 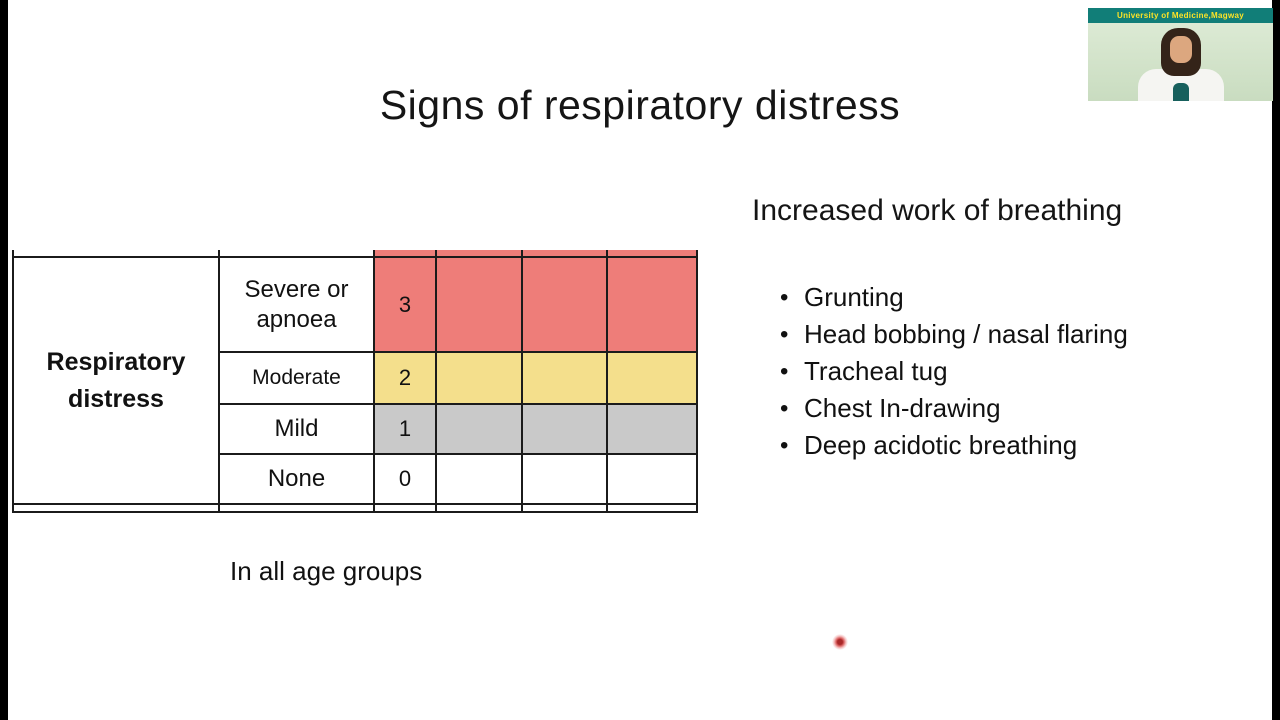 What do you see at coordinates (406, 480) in the screenshot?
I see `score-cell: 0` at bounding box center [406, 480].